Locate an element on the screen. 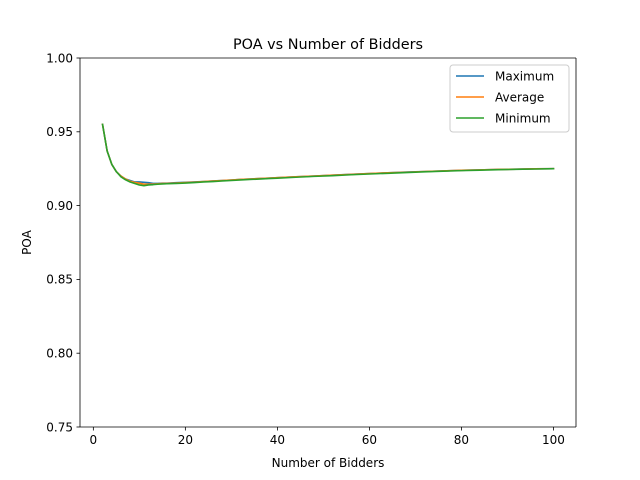 The width and height of the screenshot is (640, 480). series-layer is located at coordinates (328, 155).